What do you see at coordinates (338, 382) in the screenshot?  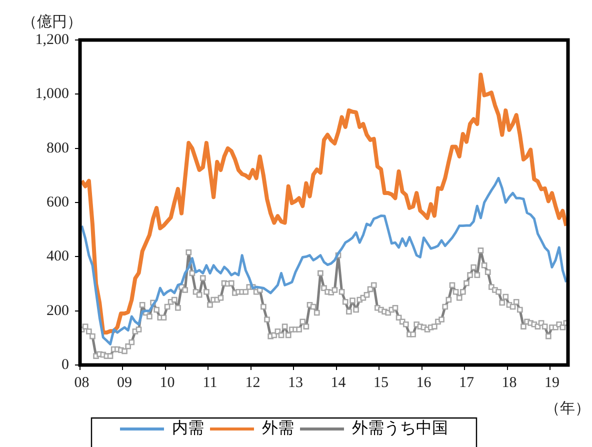 I see `x-tick-label: 14` at bounding box center [338, 382].